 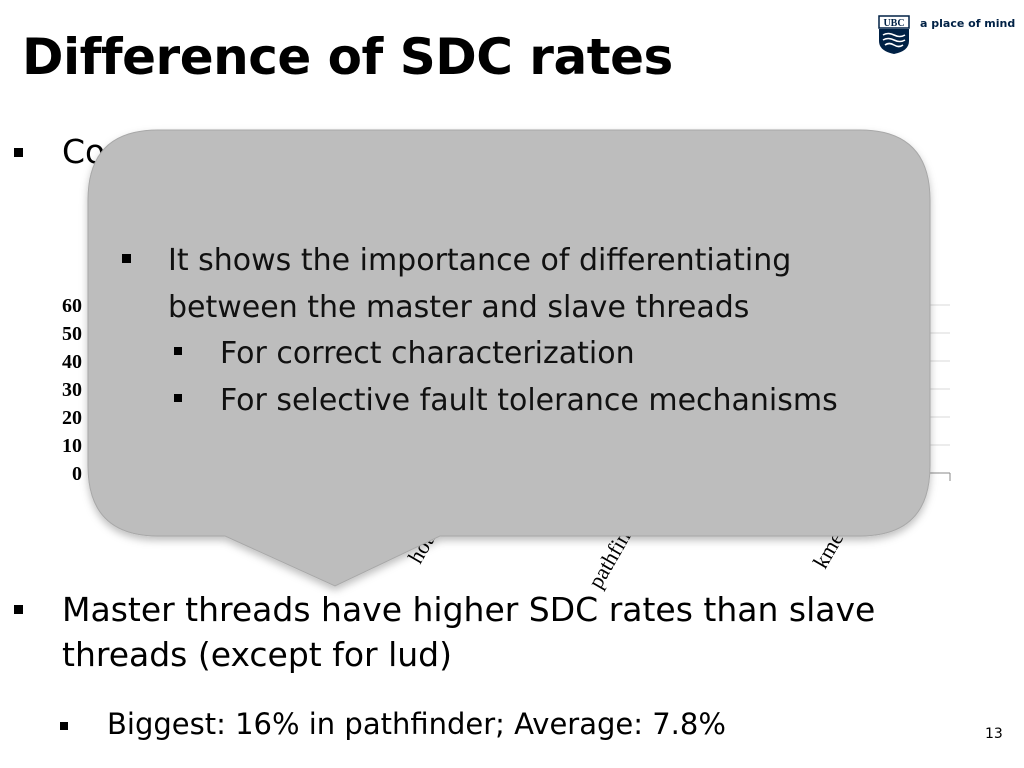 I want to click on logo-tagline: a place of mind, so click(x=968, y=23).